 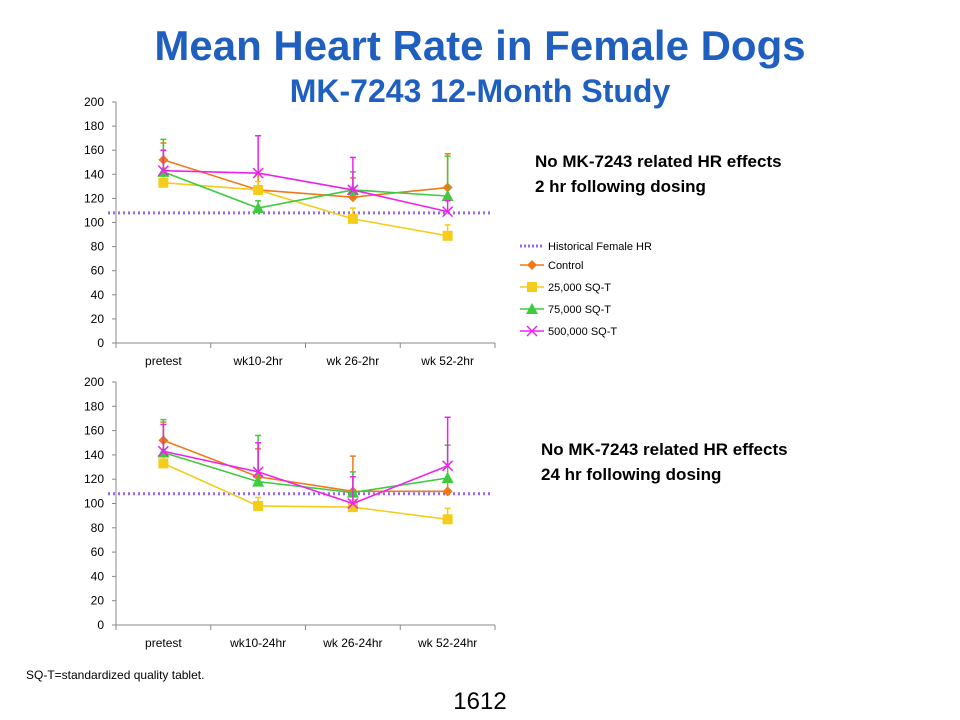 What do you see at coordinates (98, 601) in the screenshot?
I see `chart-24hr-y-tick-label: 20` at bounding box center [98, 601].